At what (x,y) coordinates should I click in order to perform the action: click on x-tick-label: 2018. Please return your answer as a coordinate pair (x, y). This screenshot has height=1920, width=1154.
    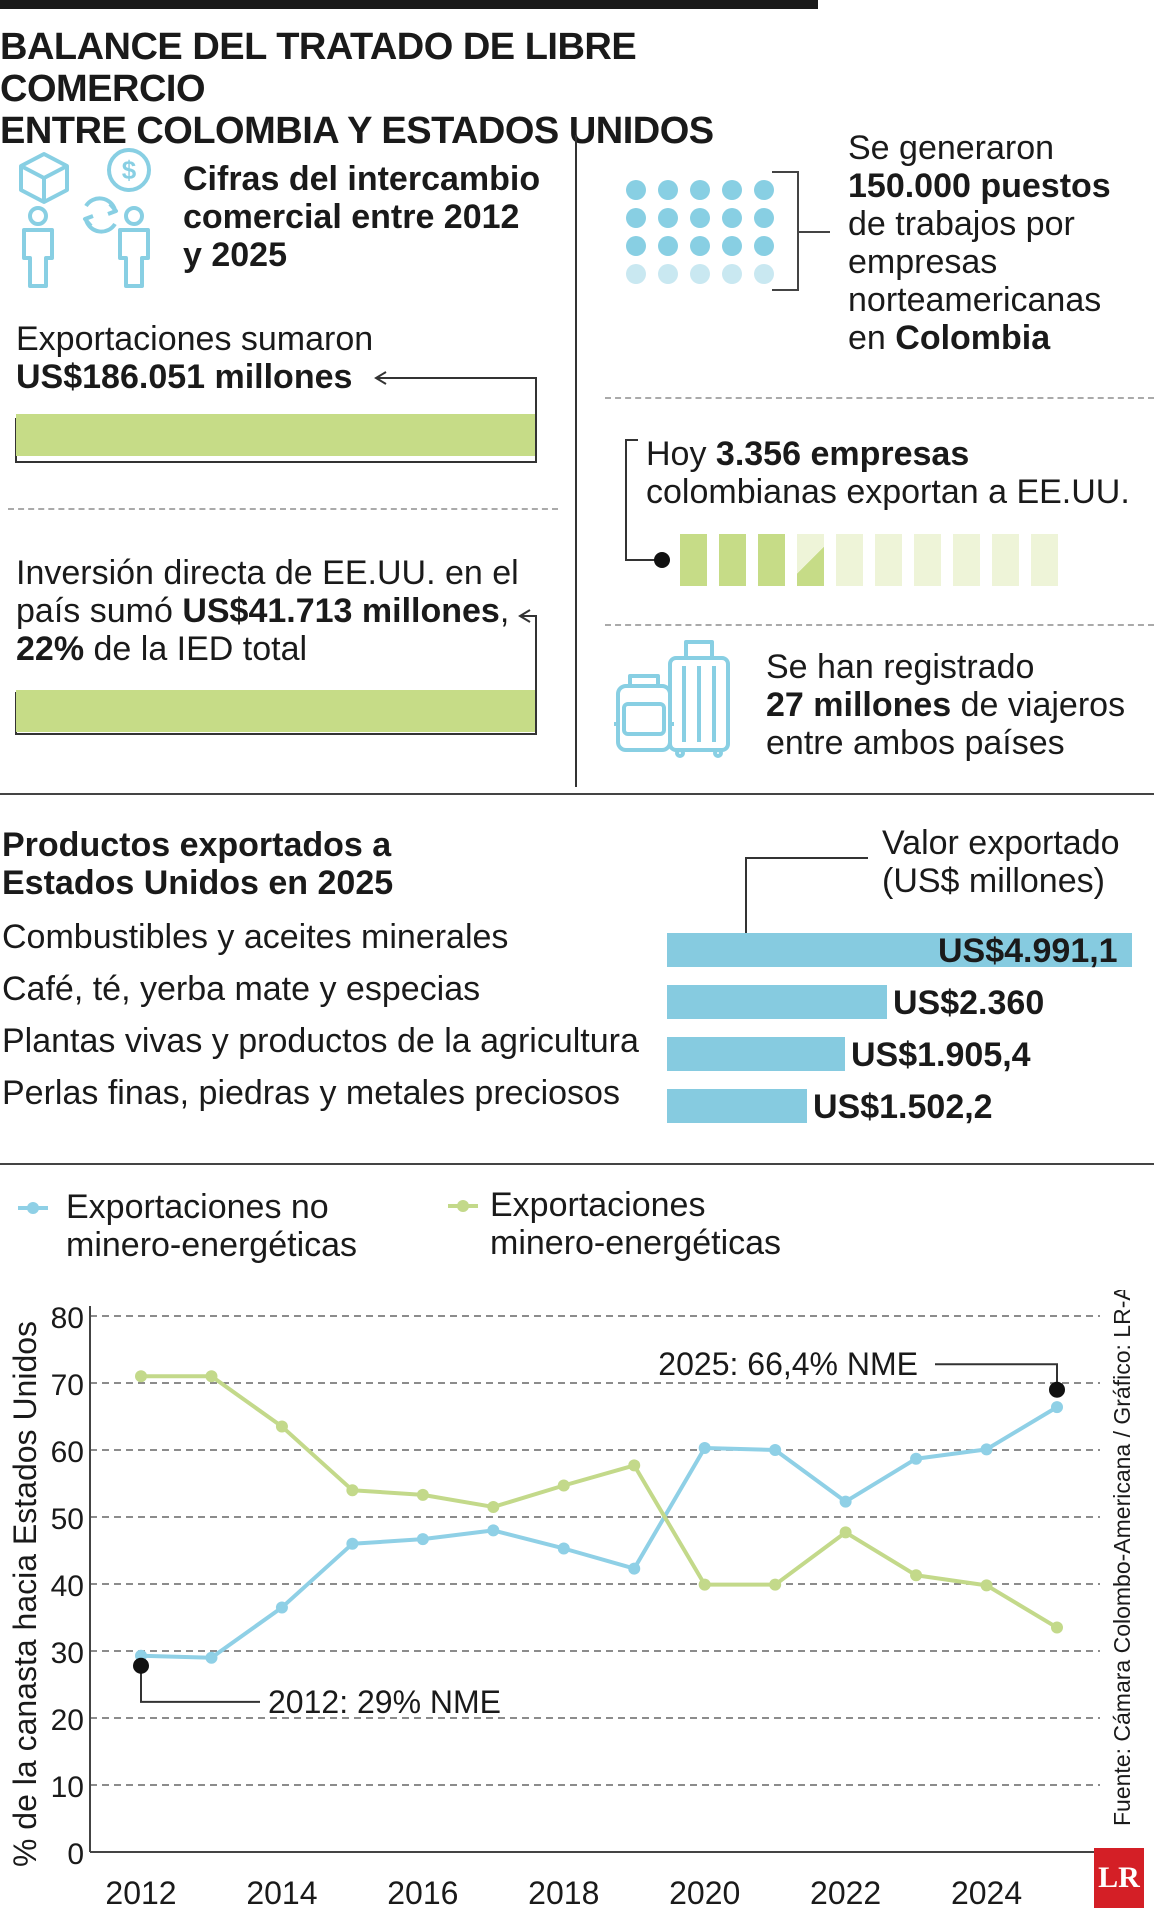
    Looking at the image, I should click on (563, 1893).